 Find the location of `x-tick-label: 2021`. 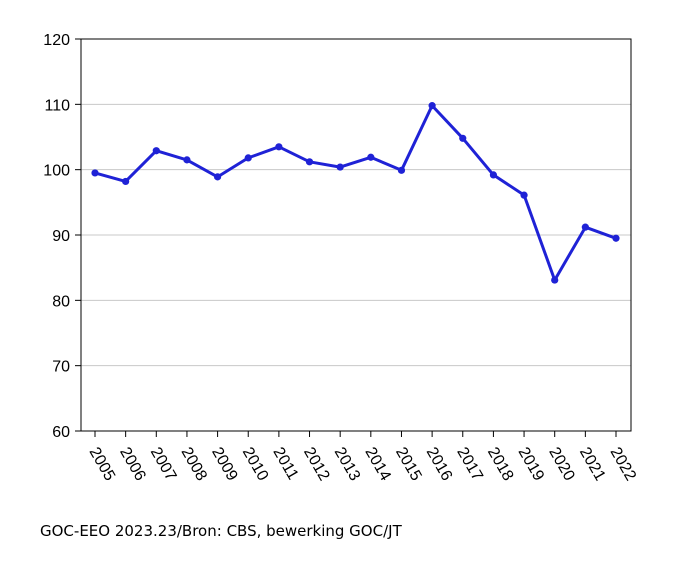

x-tick-label: 2021 is located at coordinates (592, 464).